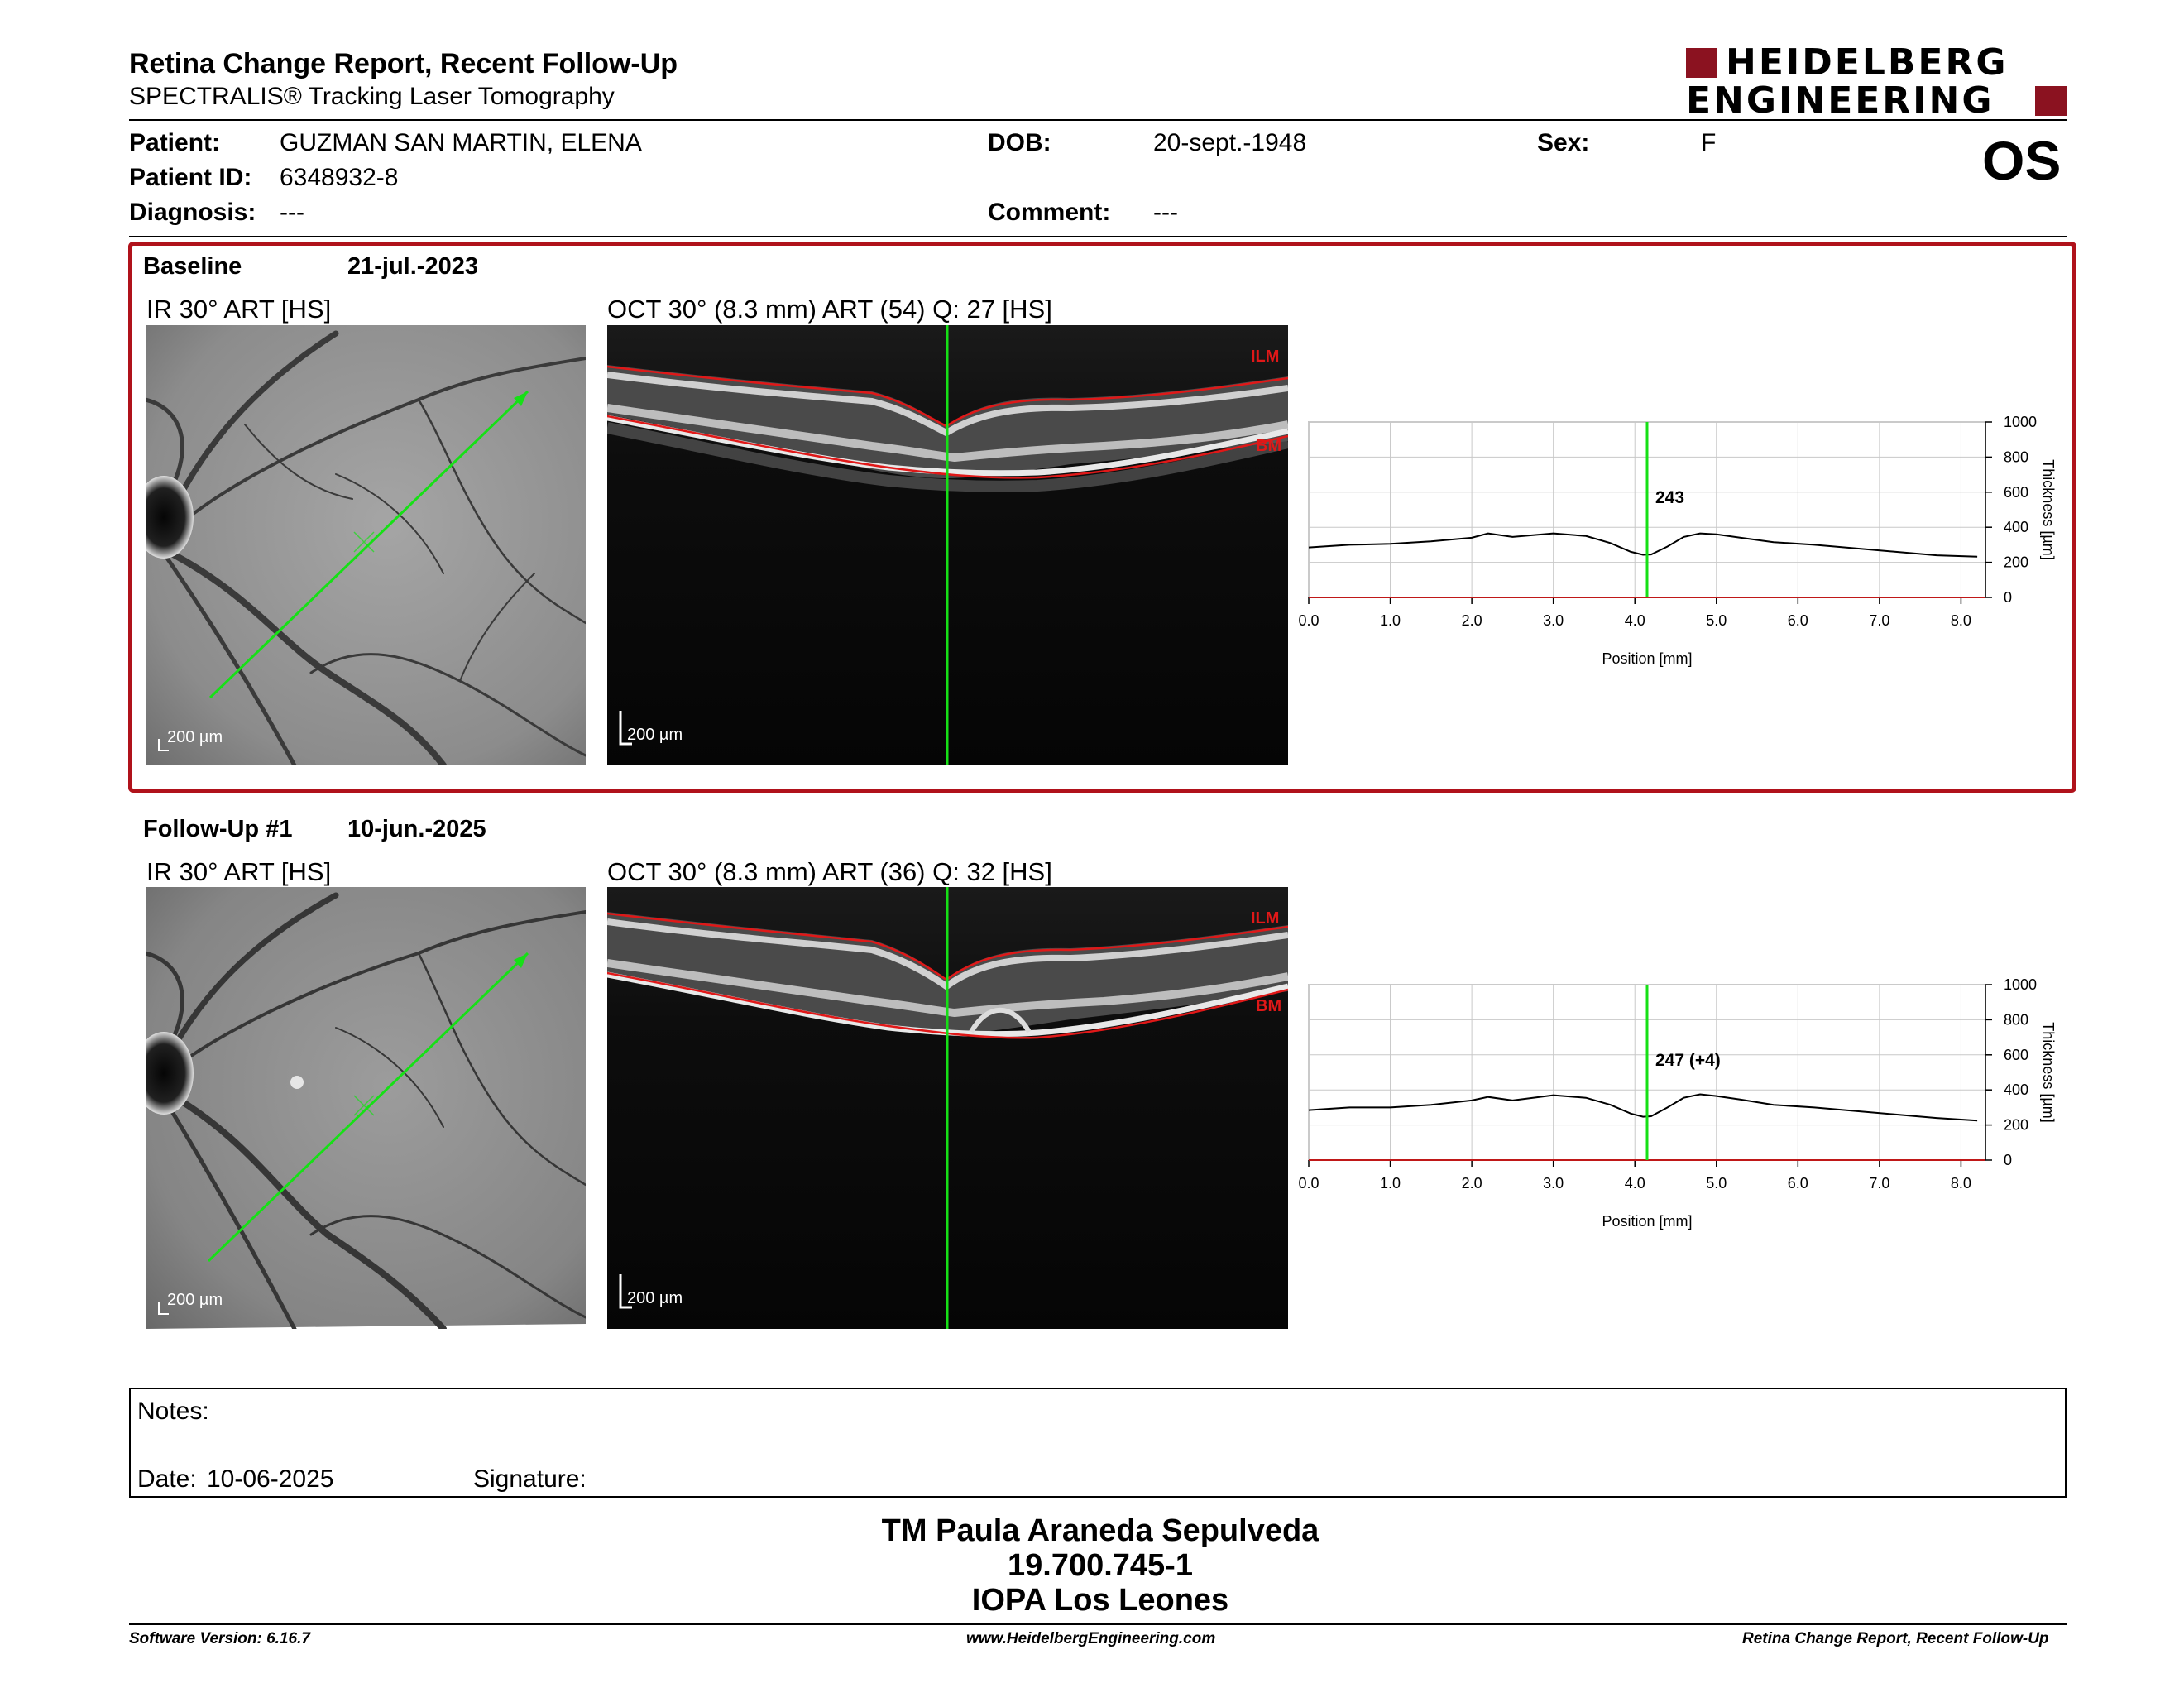 The height and width of the screenshot is (1688, 2184). I want to click on followup-ir-image: 200 µm, so click(366, 1108).